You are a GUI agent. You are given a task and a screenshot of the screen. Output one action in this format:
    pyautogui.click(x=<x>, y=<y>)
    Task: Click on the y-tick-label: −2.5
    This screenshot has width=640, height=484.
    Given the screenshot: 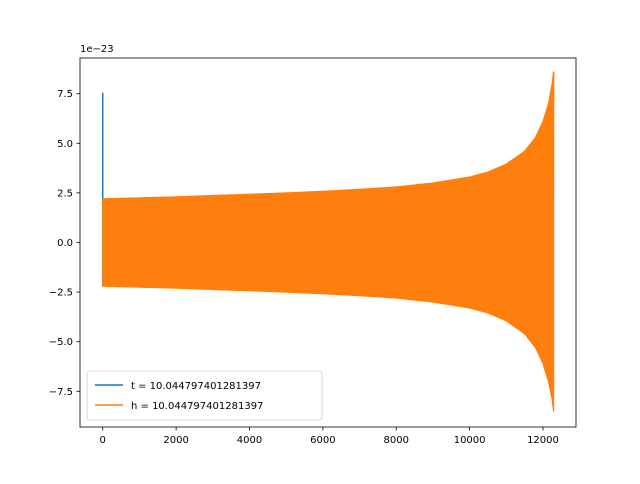 What is the action you would take?
    pyautogui.click(x=61, y=293)
    